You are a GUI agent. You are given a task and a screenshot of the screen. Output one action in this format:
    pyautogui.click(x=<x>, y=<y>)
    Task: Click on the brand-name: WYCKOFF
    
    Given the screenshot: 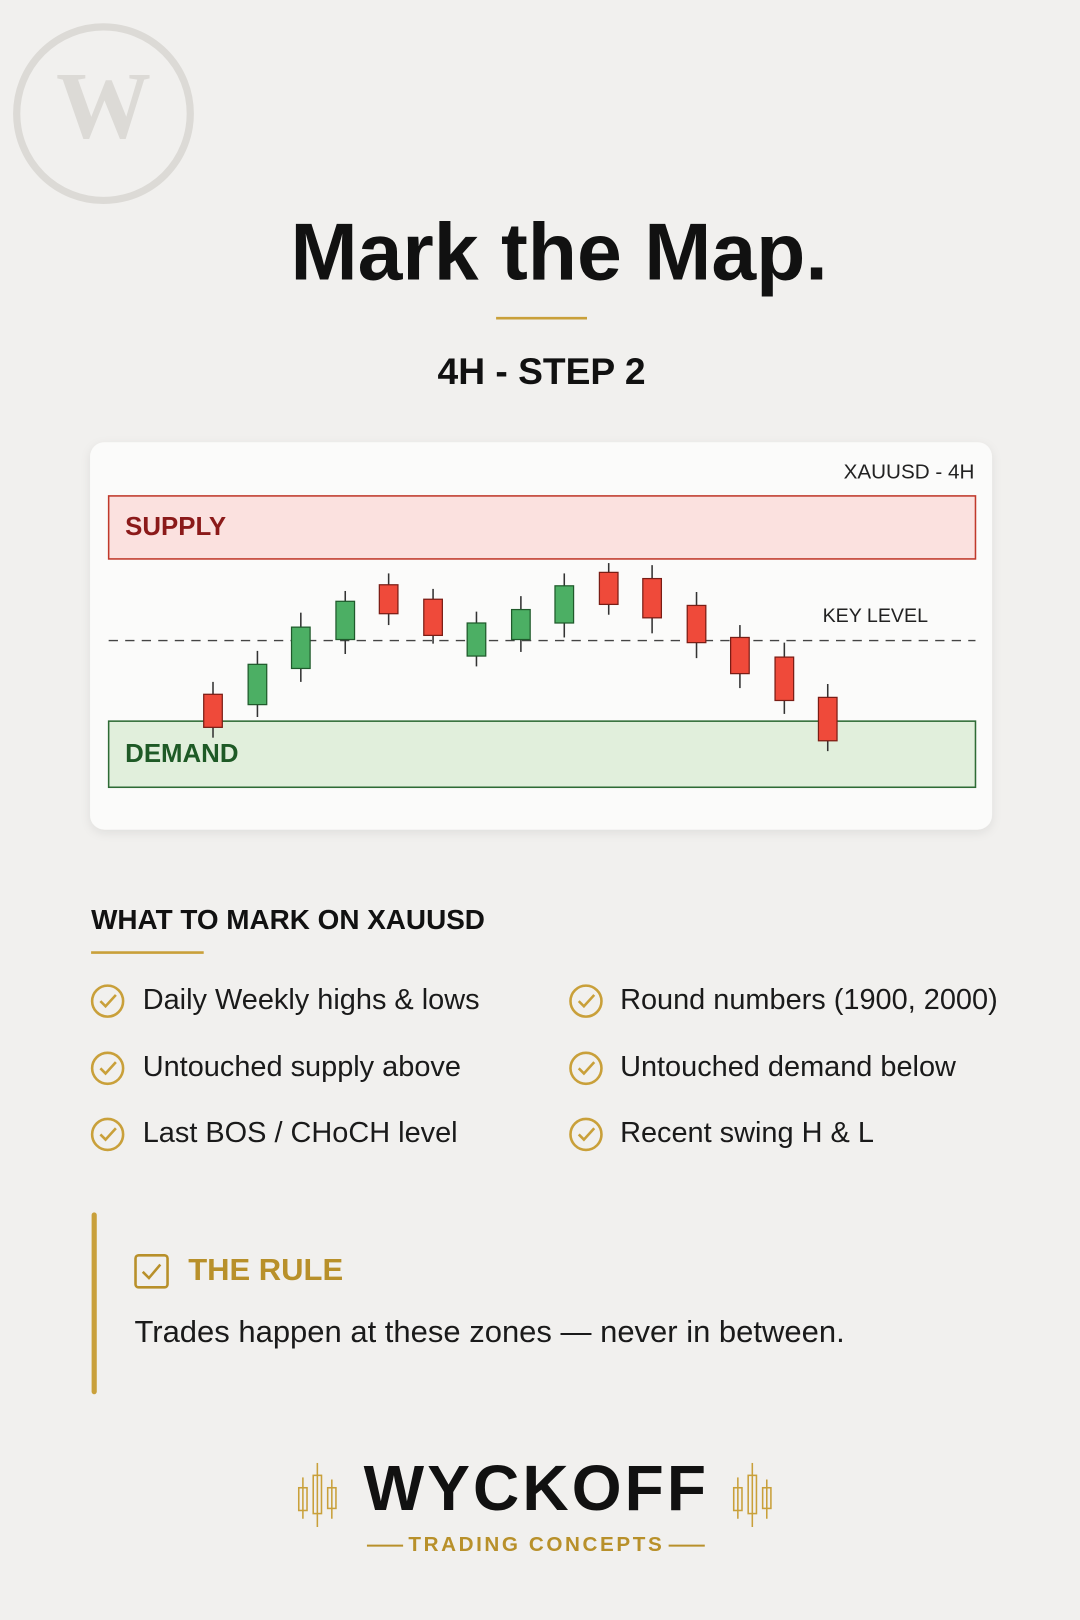 What is the action you would take?
    pyautogui.click(x=536, y=1488)
    